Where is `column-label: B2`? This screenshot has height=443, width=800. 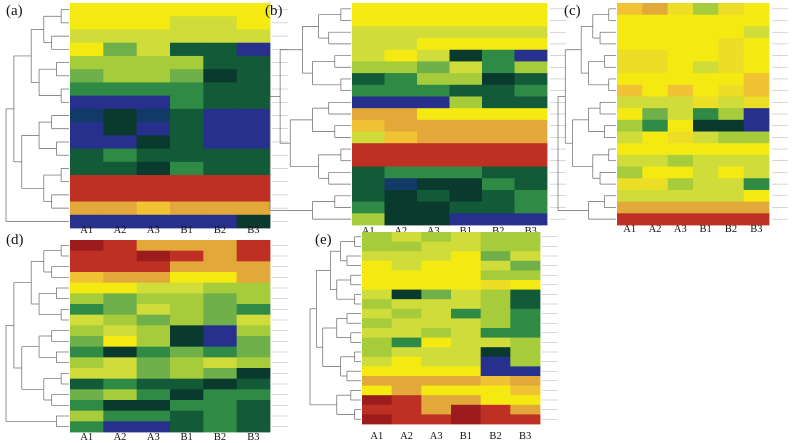
column-label: B2 is located at coordinates (731, 229).